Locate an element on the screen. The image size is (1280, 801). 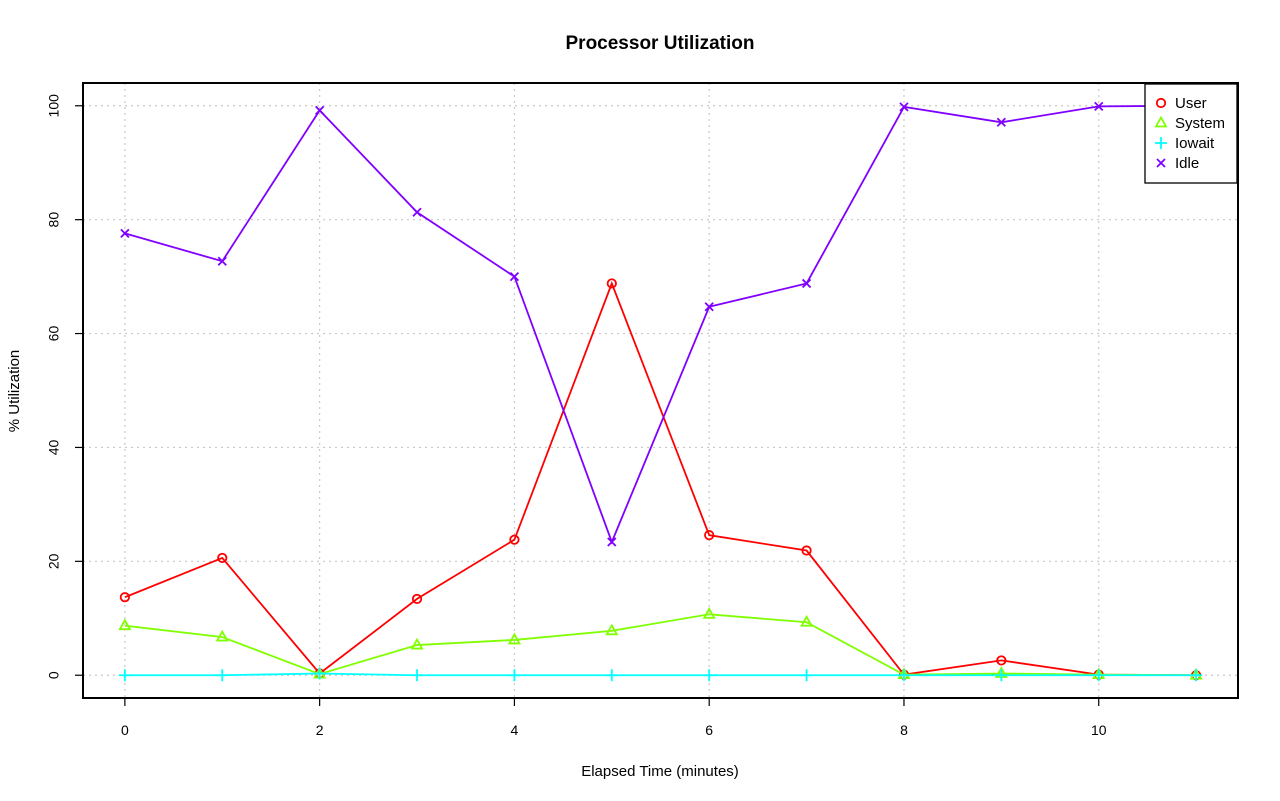
x-tick-label: 8 is located at coordinates (904, 730).